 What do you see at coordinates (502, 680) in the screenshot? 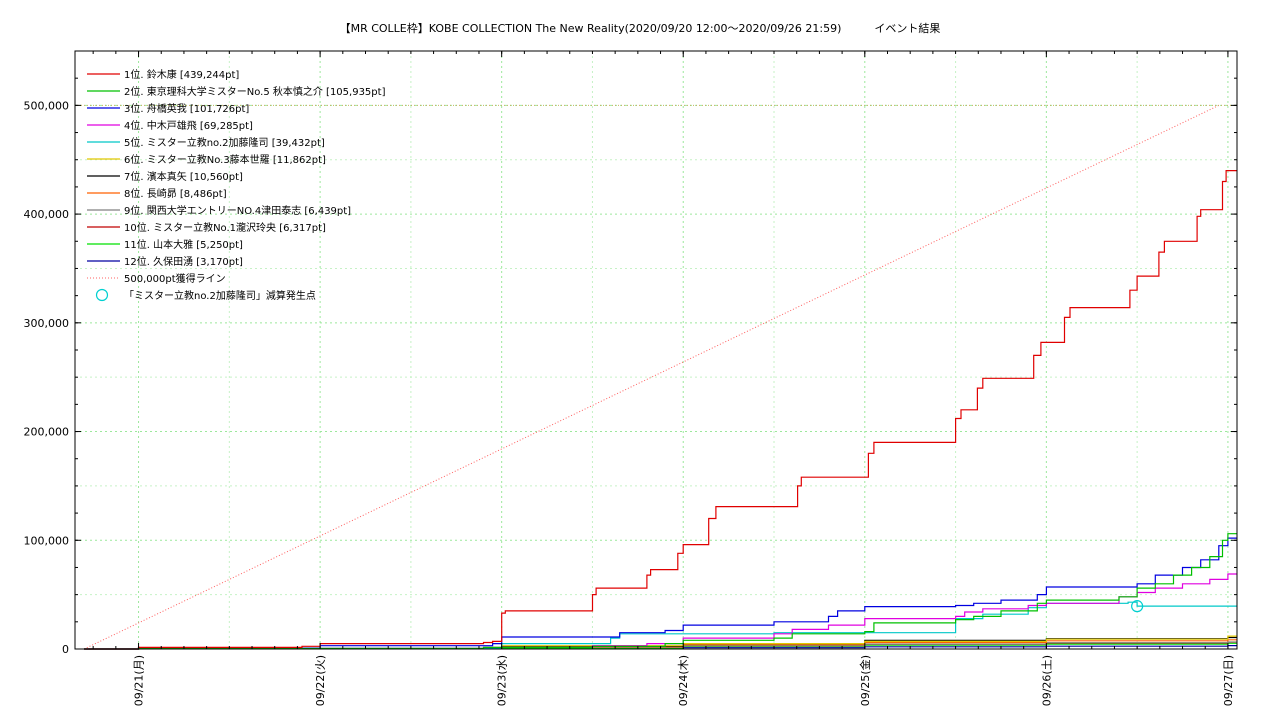
I see `x-tick-label: 09/23(水)` at bounding box center [502, 680].